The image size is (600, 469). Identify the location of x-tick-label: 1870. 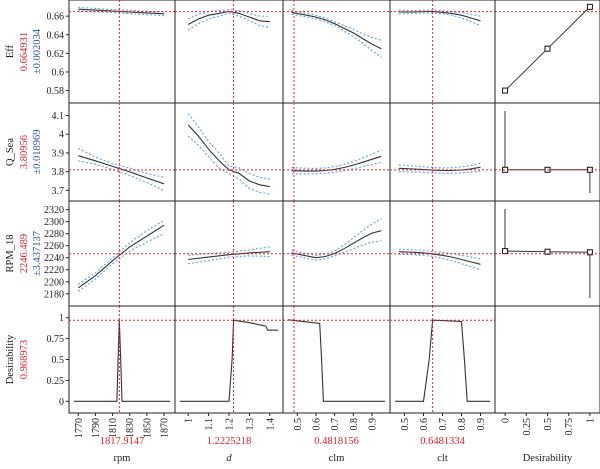
(165, 428).